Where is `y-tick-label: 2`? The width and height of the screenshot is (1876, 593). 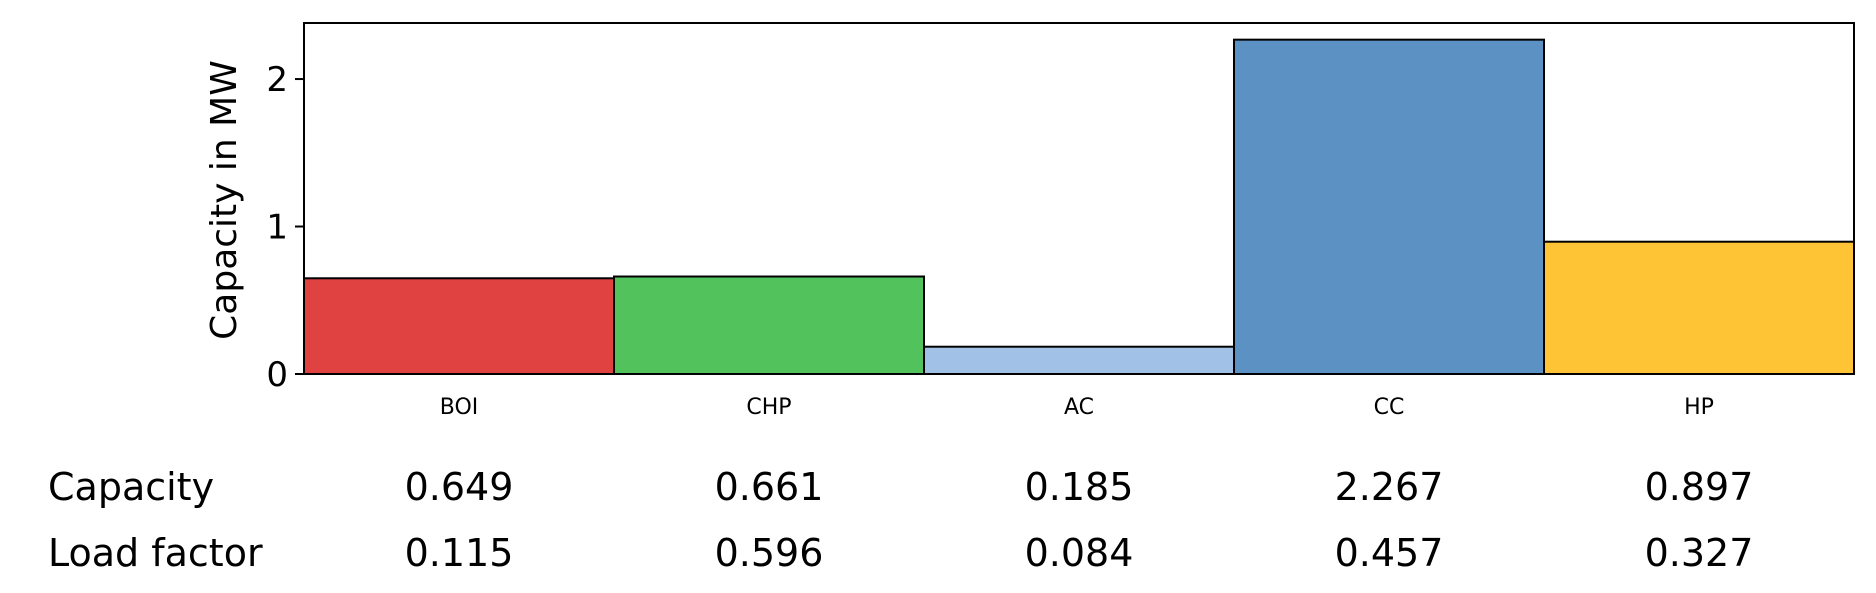 y-tick-label: 2 is located at coordinates (277, 80).